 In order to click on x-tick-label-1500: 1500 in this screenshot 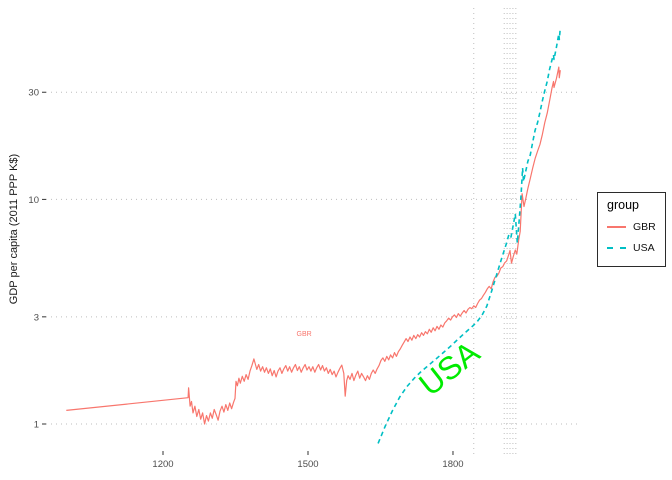, I will do `click(307, 464)`.